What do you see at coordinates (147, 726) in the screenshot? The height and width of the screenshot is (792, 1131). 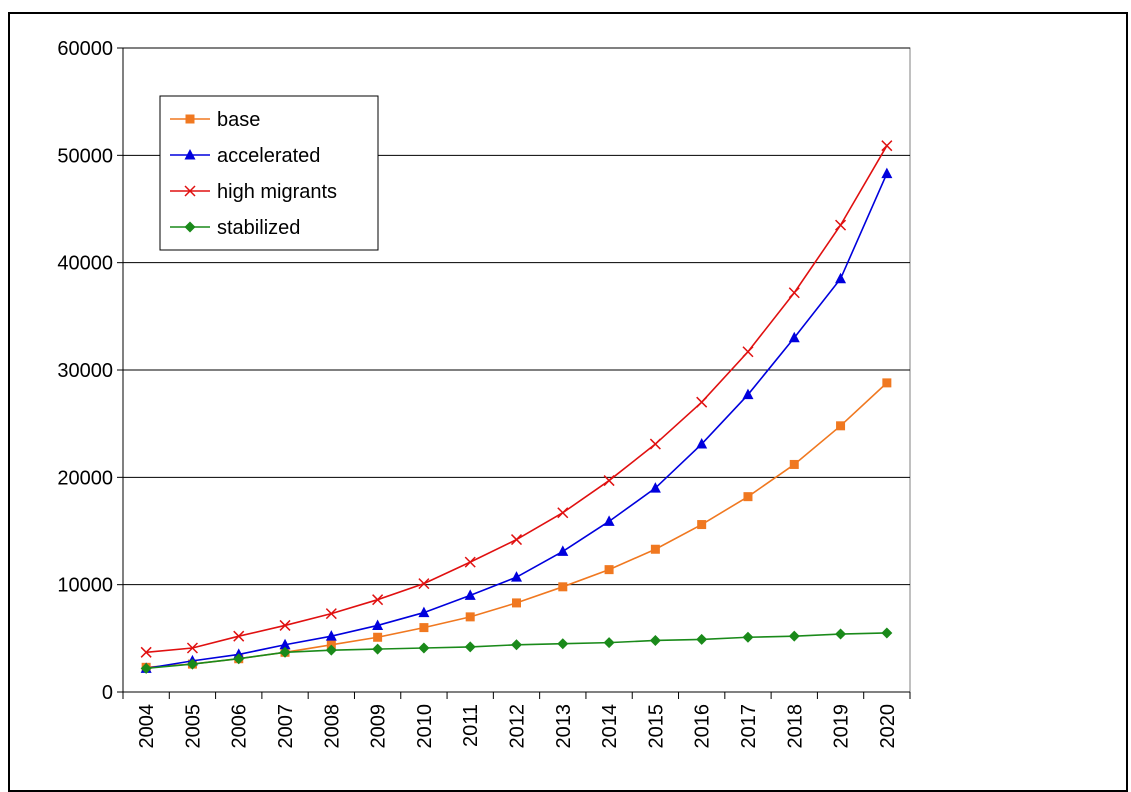 I see `x-tick-label: 2004` at bounding box center [147, 726].